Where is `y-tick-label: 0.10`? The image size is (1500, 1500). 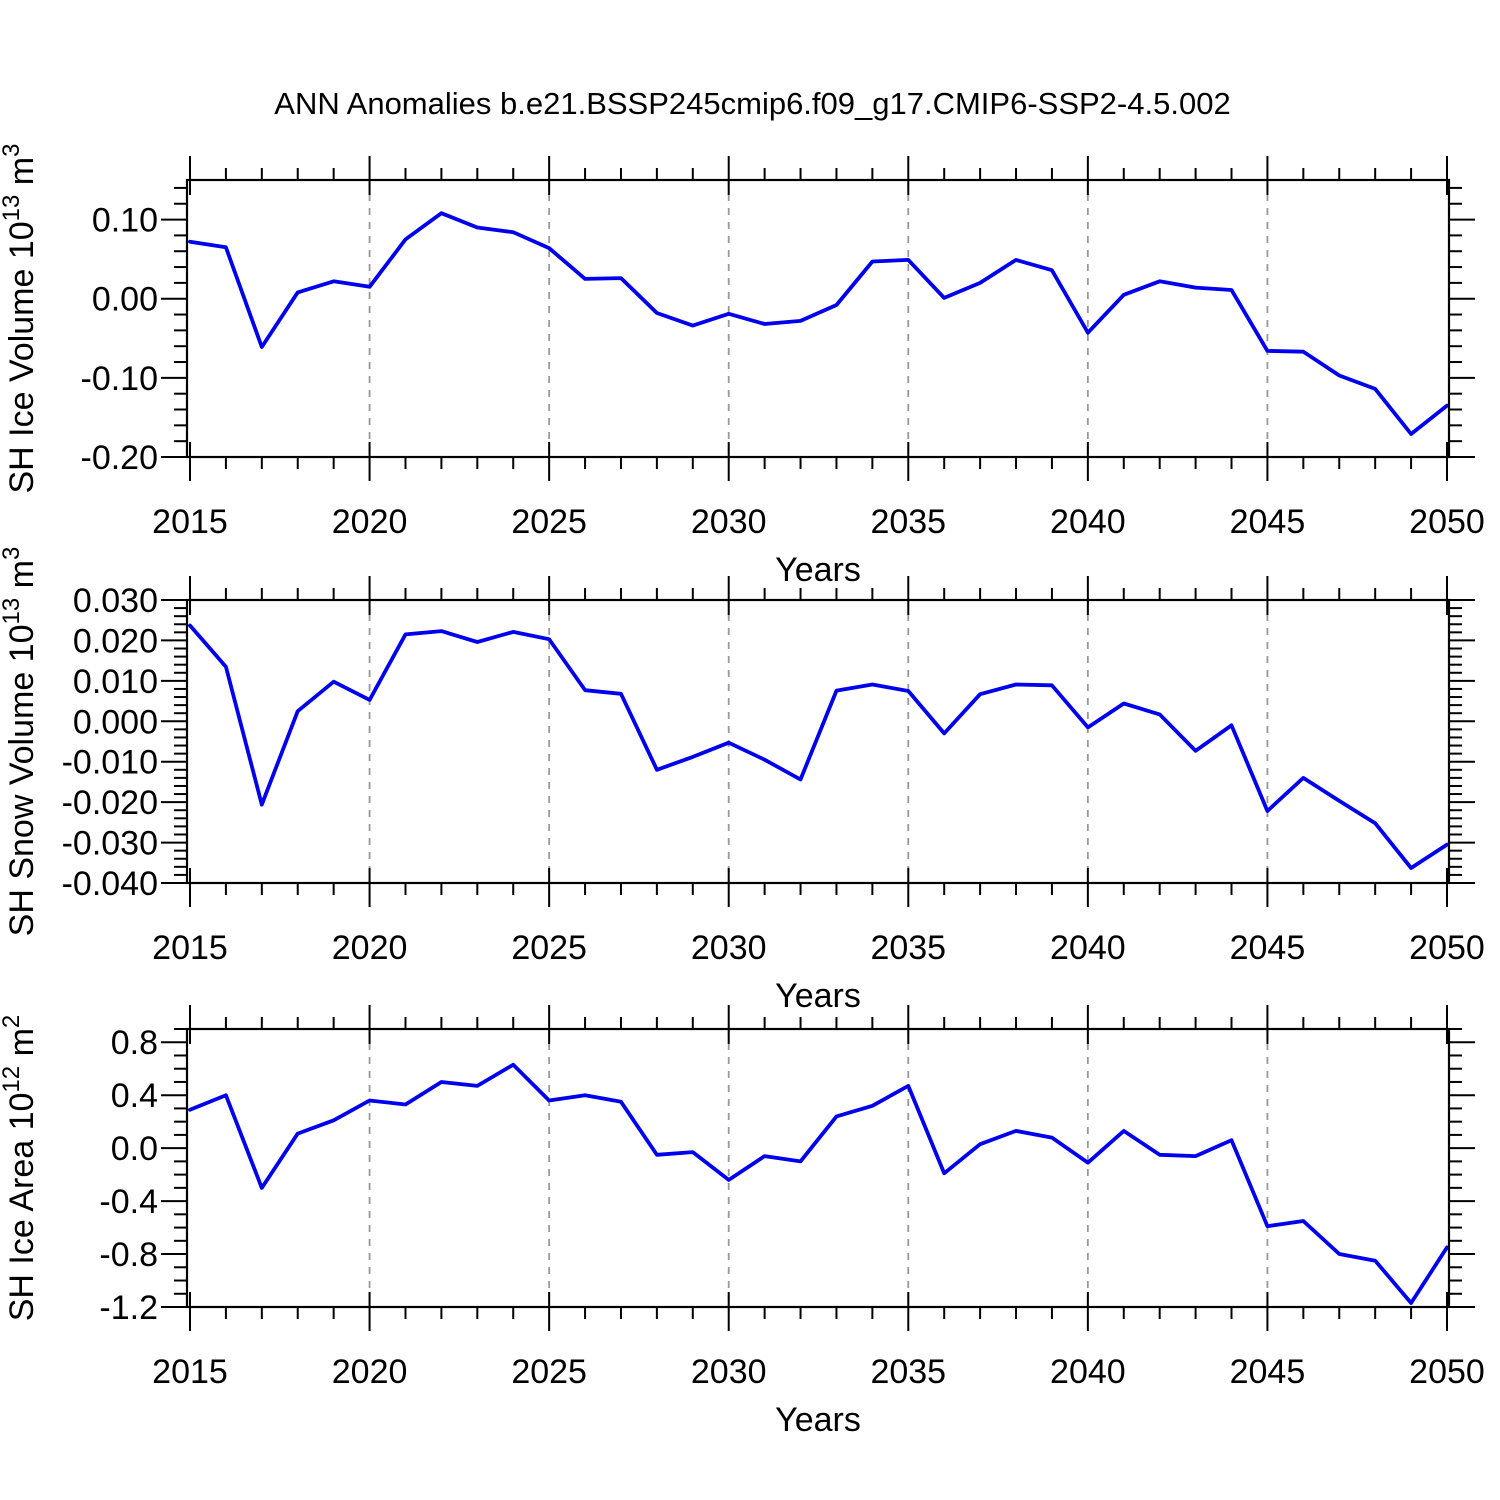 y-tick-label: 0.10 is located at coordinates (125, 221).